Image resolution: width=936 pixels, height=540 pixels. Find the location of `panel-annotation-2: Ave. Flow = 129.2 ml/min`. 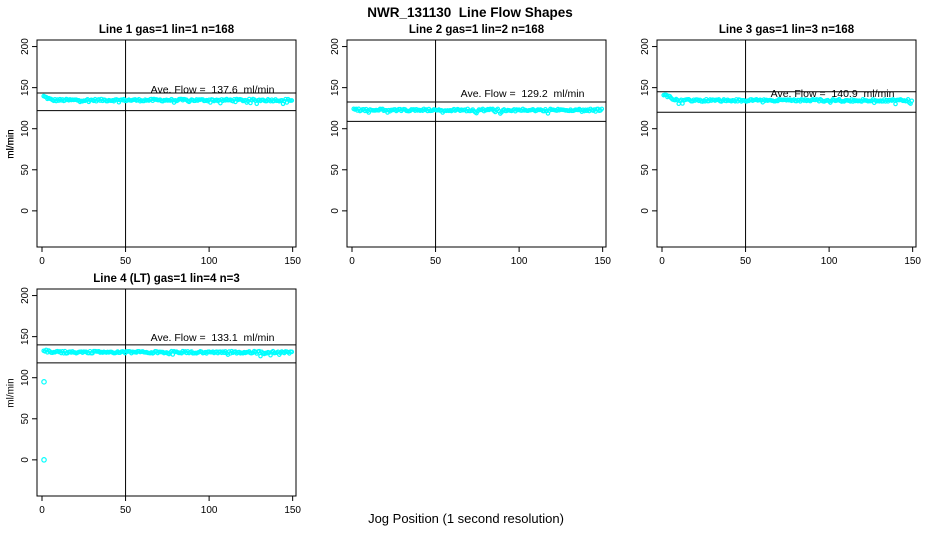

panel-annotation-2: Ave. Flow = 129.2 ml/min is located at coordinates (522, 93).